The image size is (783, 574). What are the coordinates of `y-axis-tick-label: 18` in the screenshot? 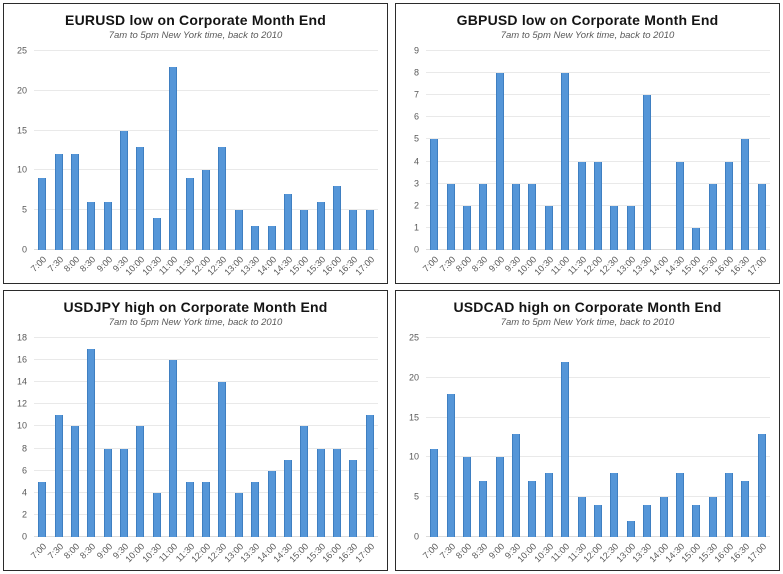 It's located at (21, 337).